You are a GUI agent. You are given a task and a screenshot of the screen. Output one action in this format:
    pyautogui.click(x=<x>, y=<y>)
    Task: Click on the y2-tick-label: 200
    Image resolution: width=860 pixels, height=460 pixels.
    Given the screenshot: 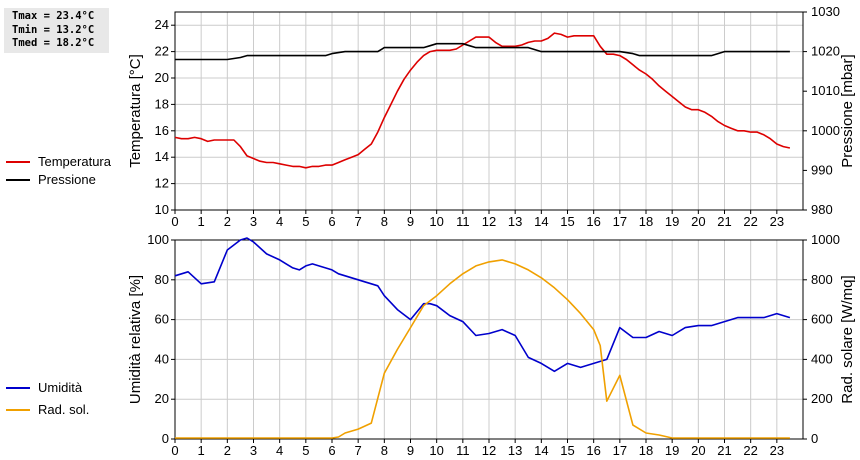 What is the action you would take?
    pyautogui.click(x=822, y=398)
    